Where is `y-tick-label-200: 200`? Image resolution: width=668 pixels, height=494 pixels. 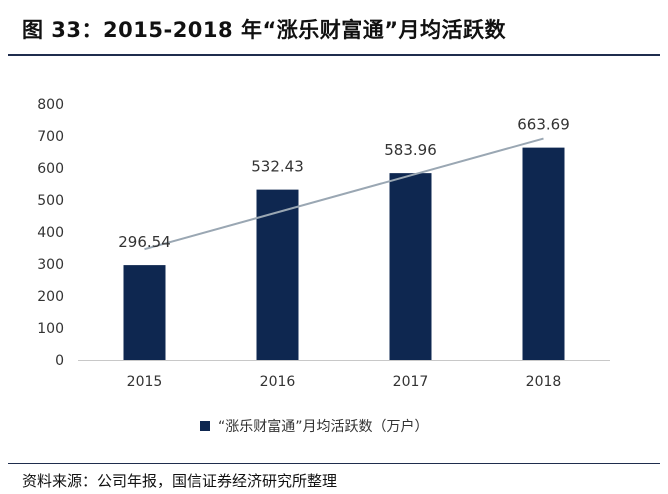 y-tick-label-200: 200 is located at coordinates (50, 297).